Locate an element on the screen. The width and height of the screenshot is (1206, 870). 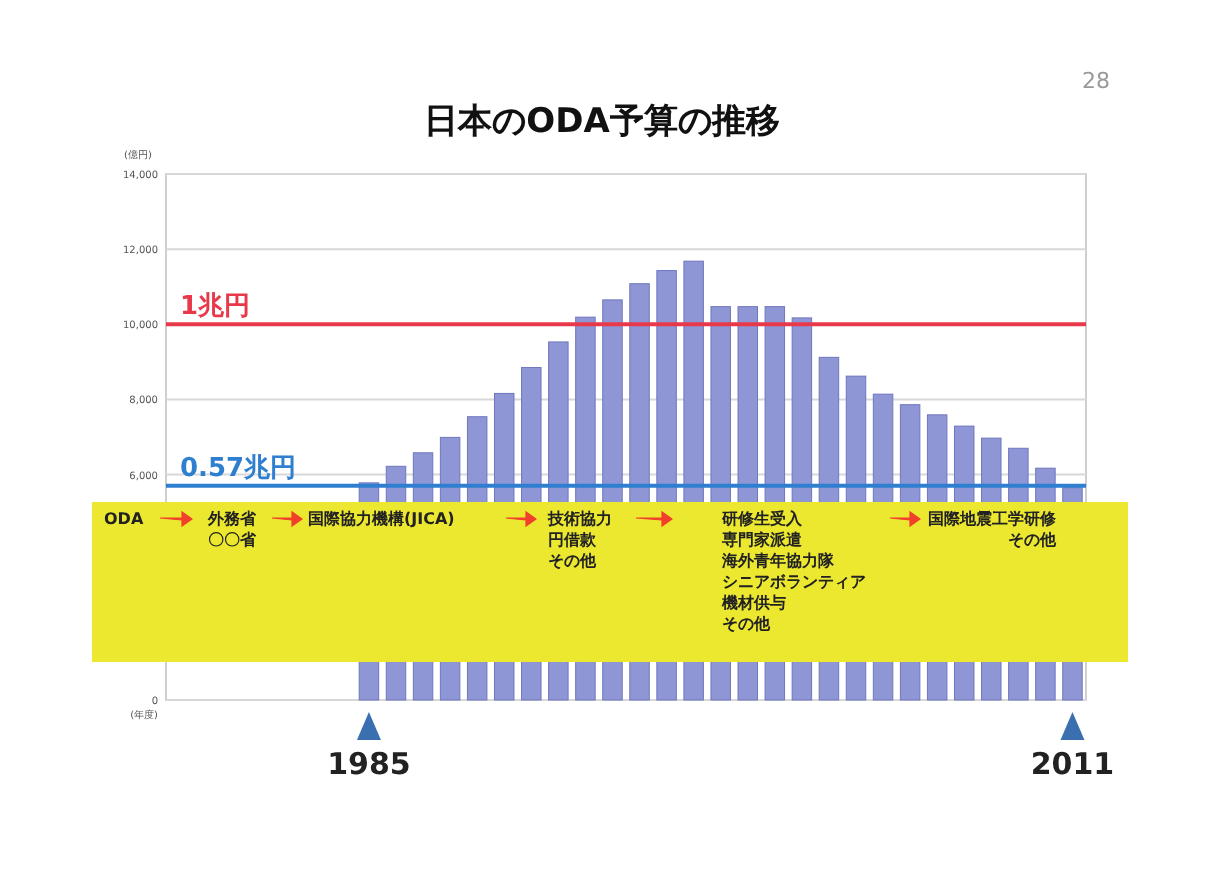
x-tick-label: 1985 is located at coordinates (369, 764).